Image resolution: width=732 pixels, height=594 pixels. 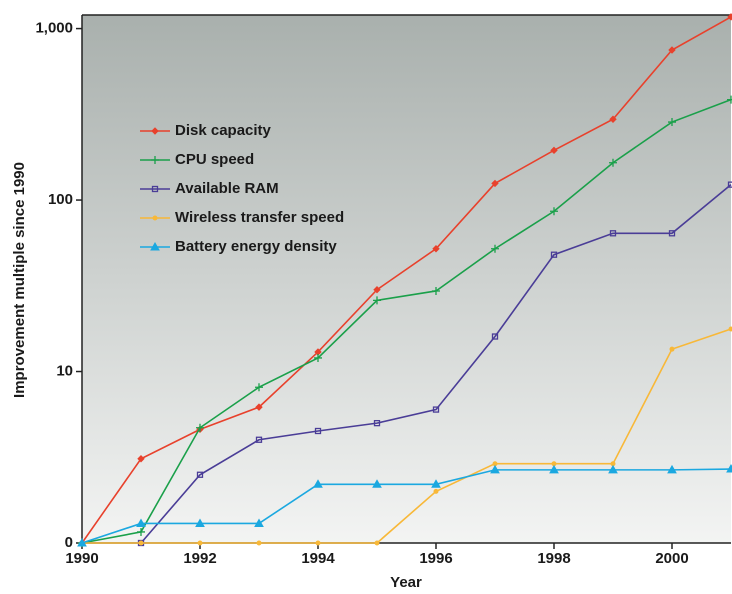 What do you see at coordinates (54, 28) in the screenshot?
I see `y-tick-label: 1,000` at bounding box center [54, 28].